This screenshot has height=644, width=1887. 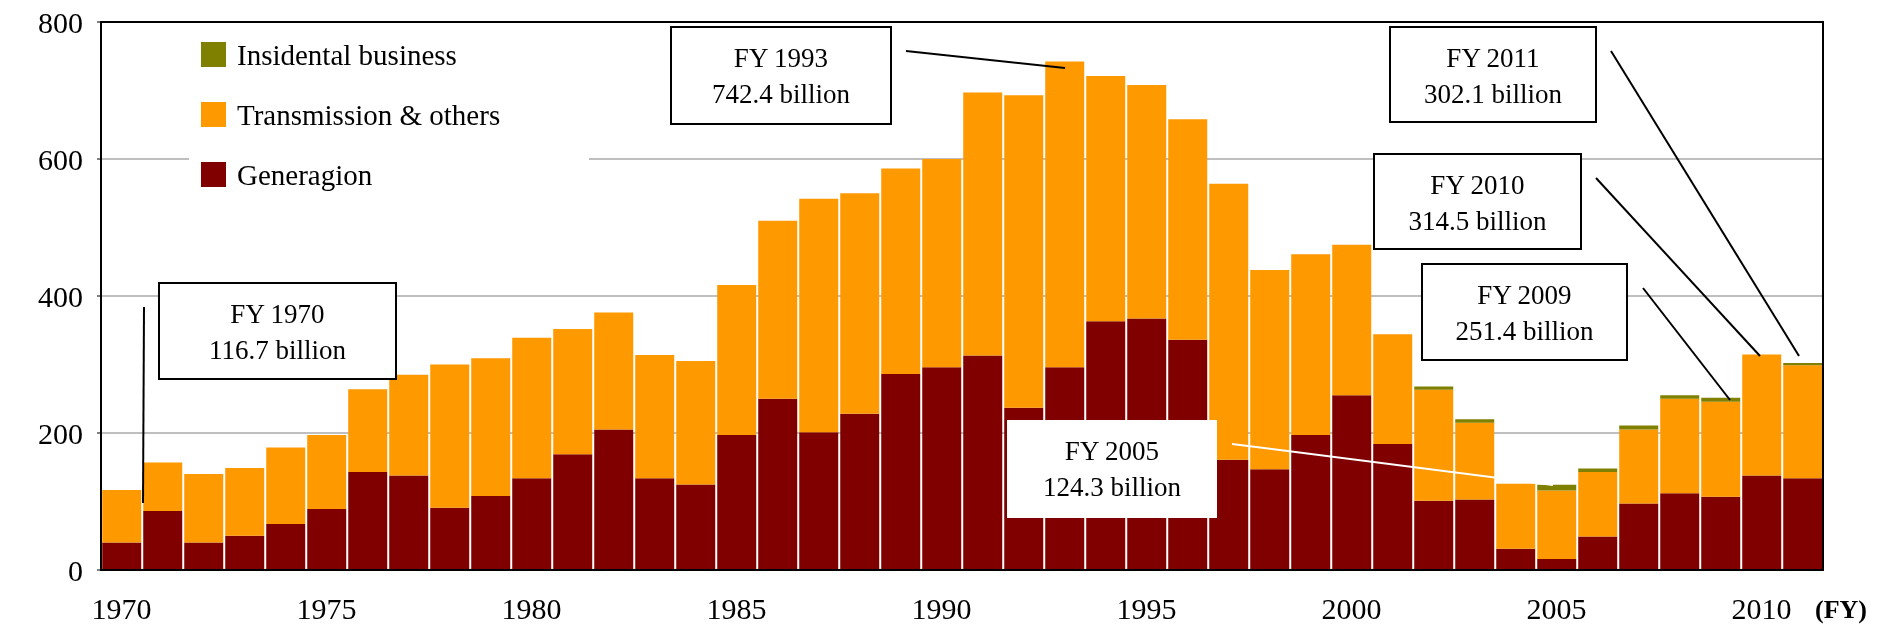 What do you see at coordinates (277, 332) in the screenshot?
I see `annotation: FY 1970 116.7 billion` at bounding box center [277, 332].